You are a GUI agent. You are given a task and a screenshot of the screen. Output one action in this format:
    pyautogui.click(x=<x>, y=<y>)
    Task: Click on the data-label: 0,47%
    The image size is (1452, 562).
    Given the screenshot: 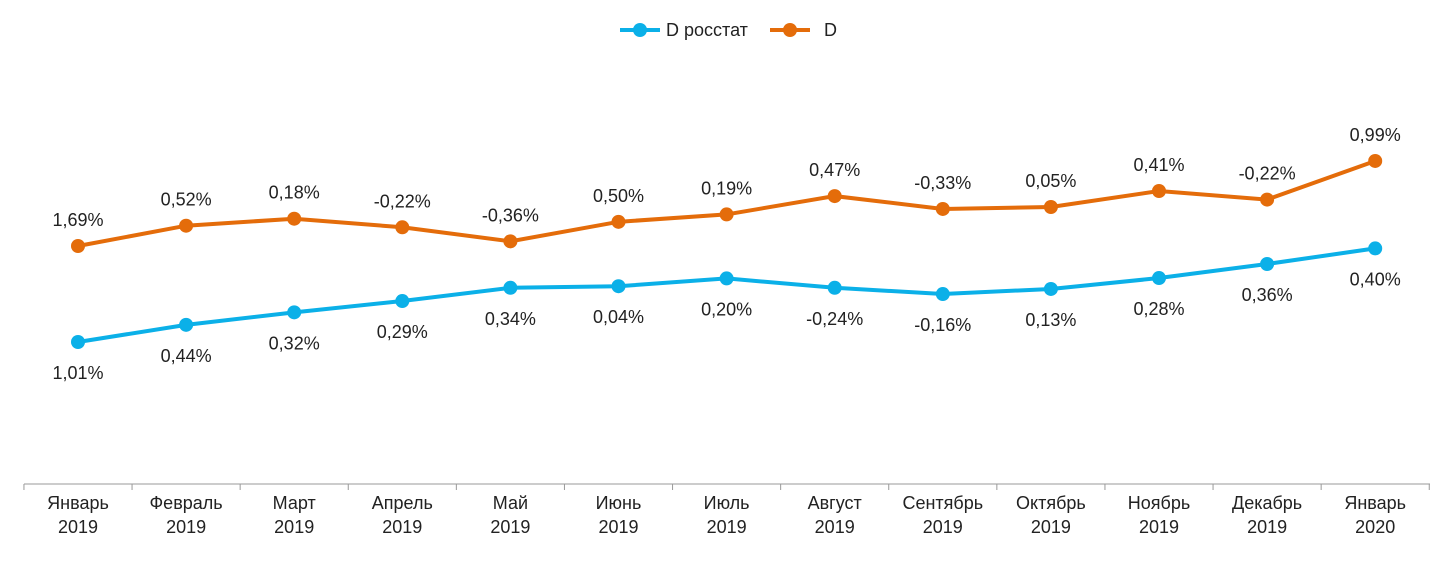 What is the action you would take?
    pyautogui.click(x=834, y=170)
    